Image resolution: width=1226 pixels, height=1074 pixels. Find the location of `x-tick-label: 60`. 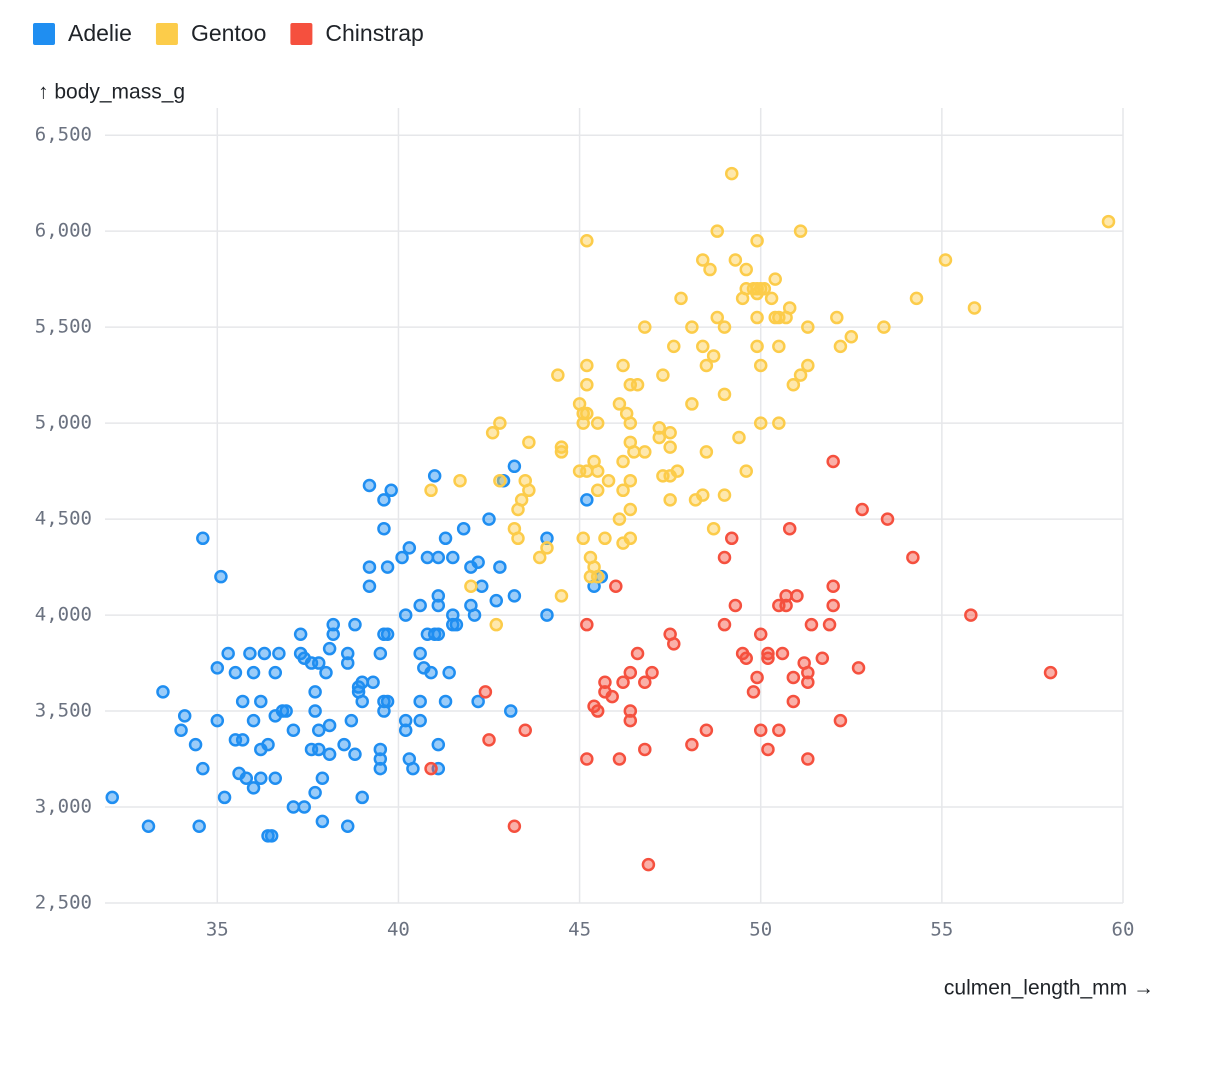

x-tick-label: 60 is located at coordinates (1123, 930).